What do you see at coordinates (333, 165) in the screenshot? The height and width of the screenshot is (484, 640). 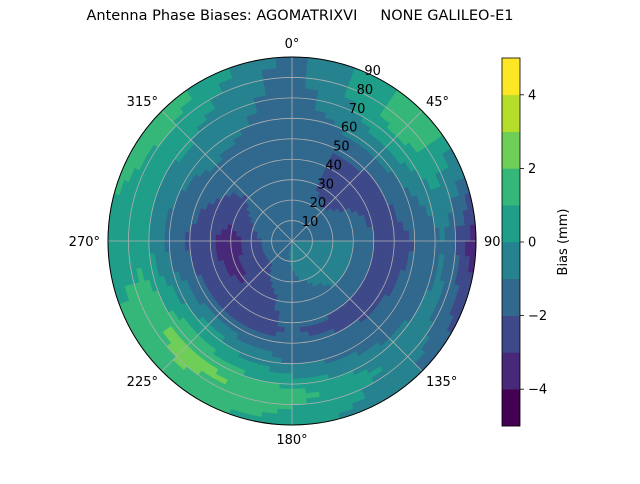 I see `radial-tick-label: 40` at bounding box center [333, 165].